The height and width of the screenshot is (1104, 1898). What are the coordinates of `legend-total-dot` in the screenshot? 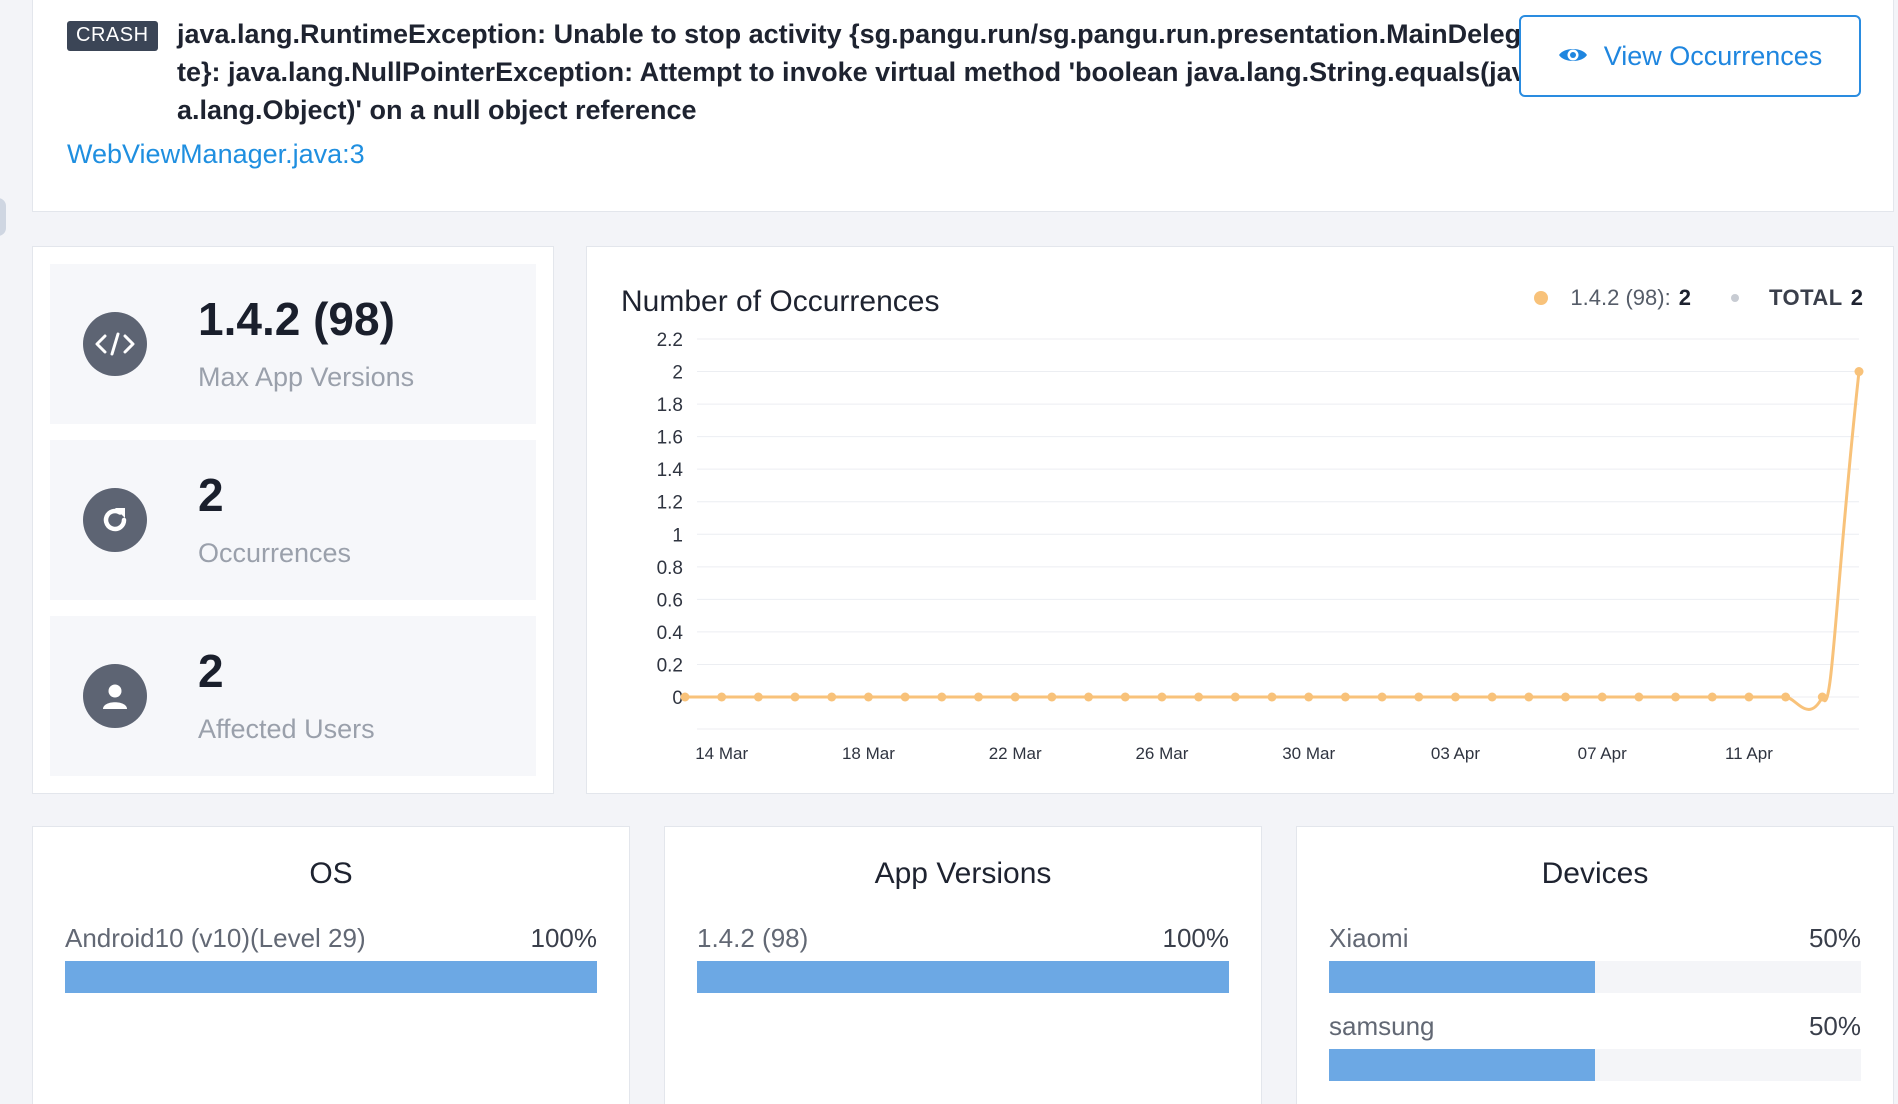 It's located at (1734, 298).